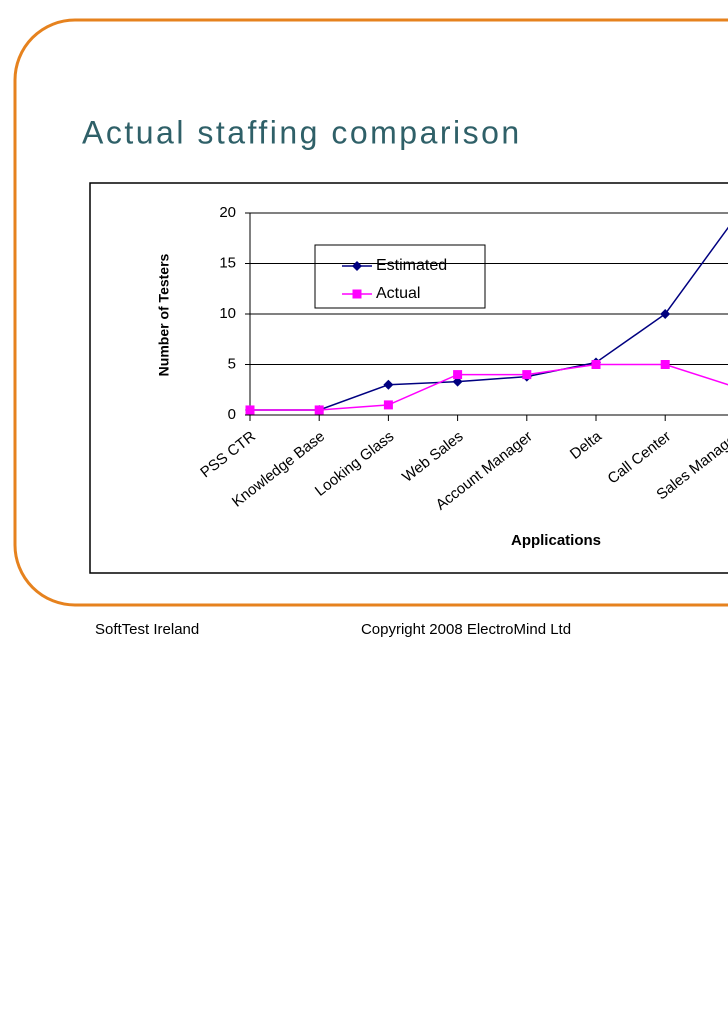 The image size is (728, 1031). Describe the element at coordinates (466, 629) in the screenshot. I see `footer-center: Copyright 2008 ElectroMind Ltd` at that location.